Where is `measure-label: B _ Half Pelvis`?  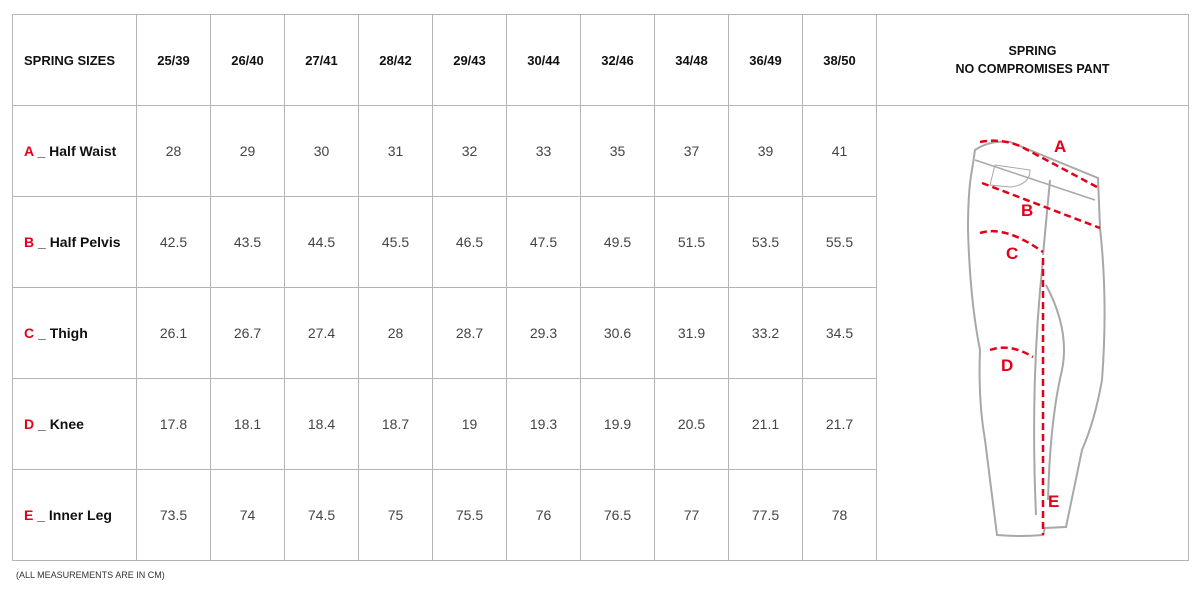 measure-label: B _ Half Pelvis is located at coordinates (74, 242).